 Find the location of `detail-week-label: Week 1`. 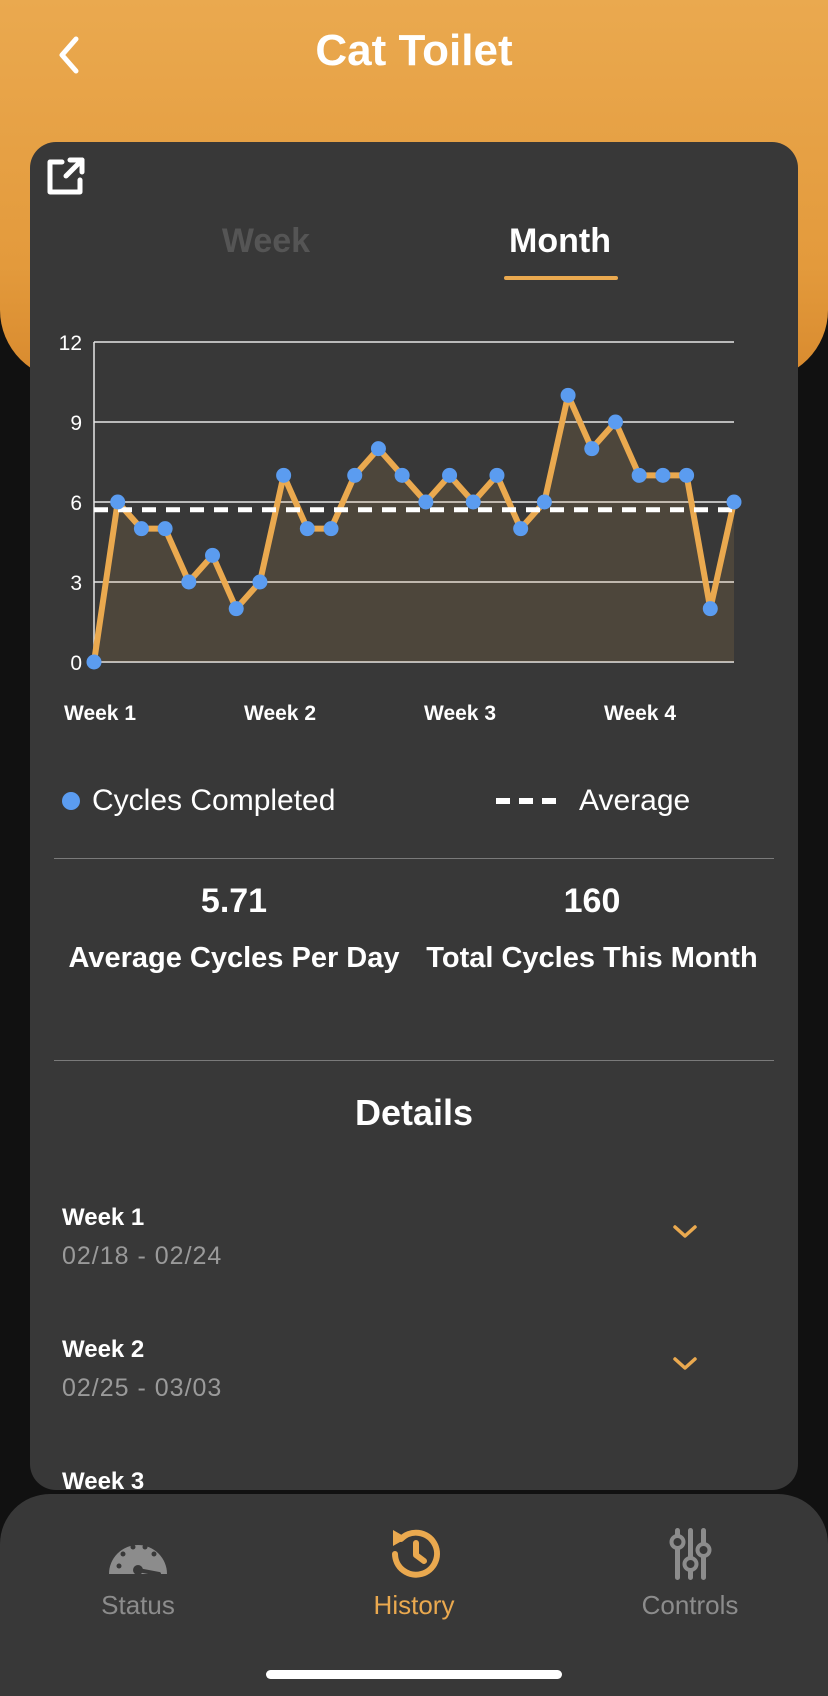

detail-week-label: Week 1 is located at coordinates (103, 1217).